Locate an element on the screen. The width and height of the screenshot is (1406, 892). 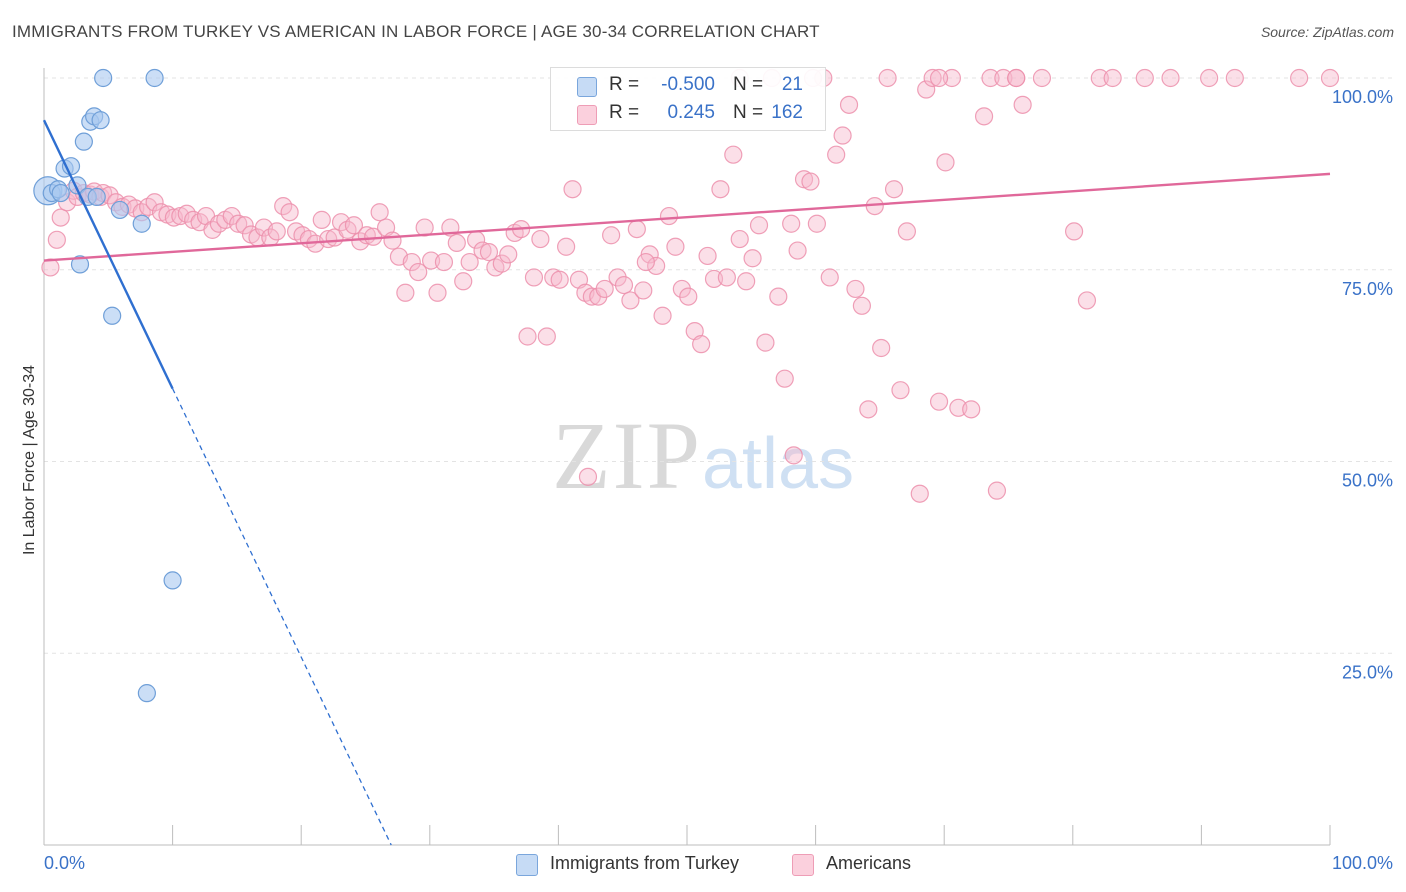
watermark: ZIPatlas is located at coordinates (703, 455).